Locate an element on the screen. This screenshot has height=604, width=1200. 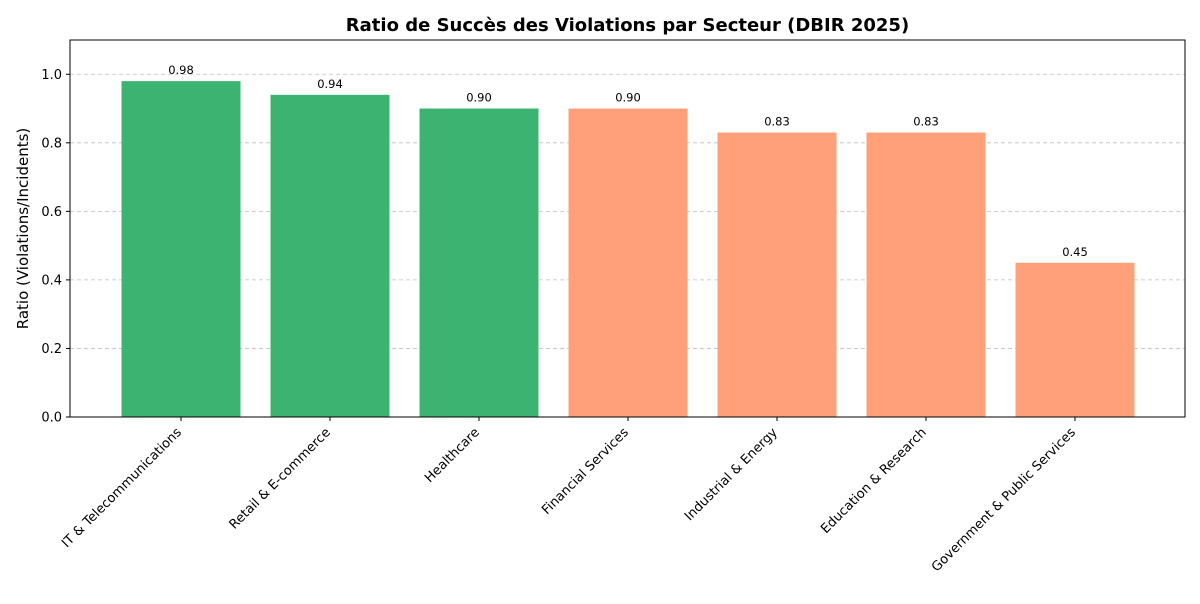
y-axis-ticks: 0.0 0.2 0.4 0.6 0.8 1.0 is located at coordinates (55, 247).